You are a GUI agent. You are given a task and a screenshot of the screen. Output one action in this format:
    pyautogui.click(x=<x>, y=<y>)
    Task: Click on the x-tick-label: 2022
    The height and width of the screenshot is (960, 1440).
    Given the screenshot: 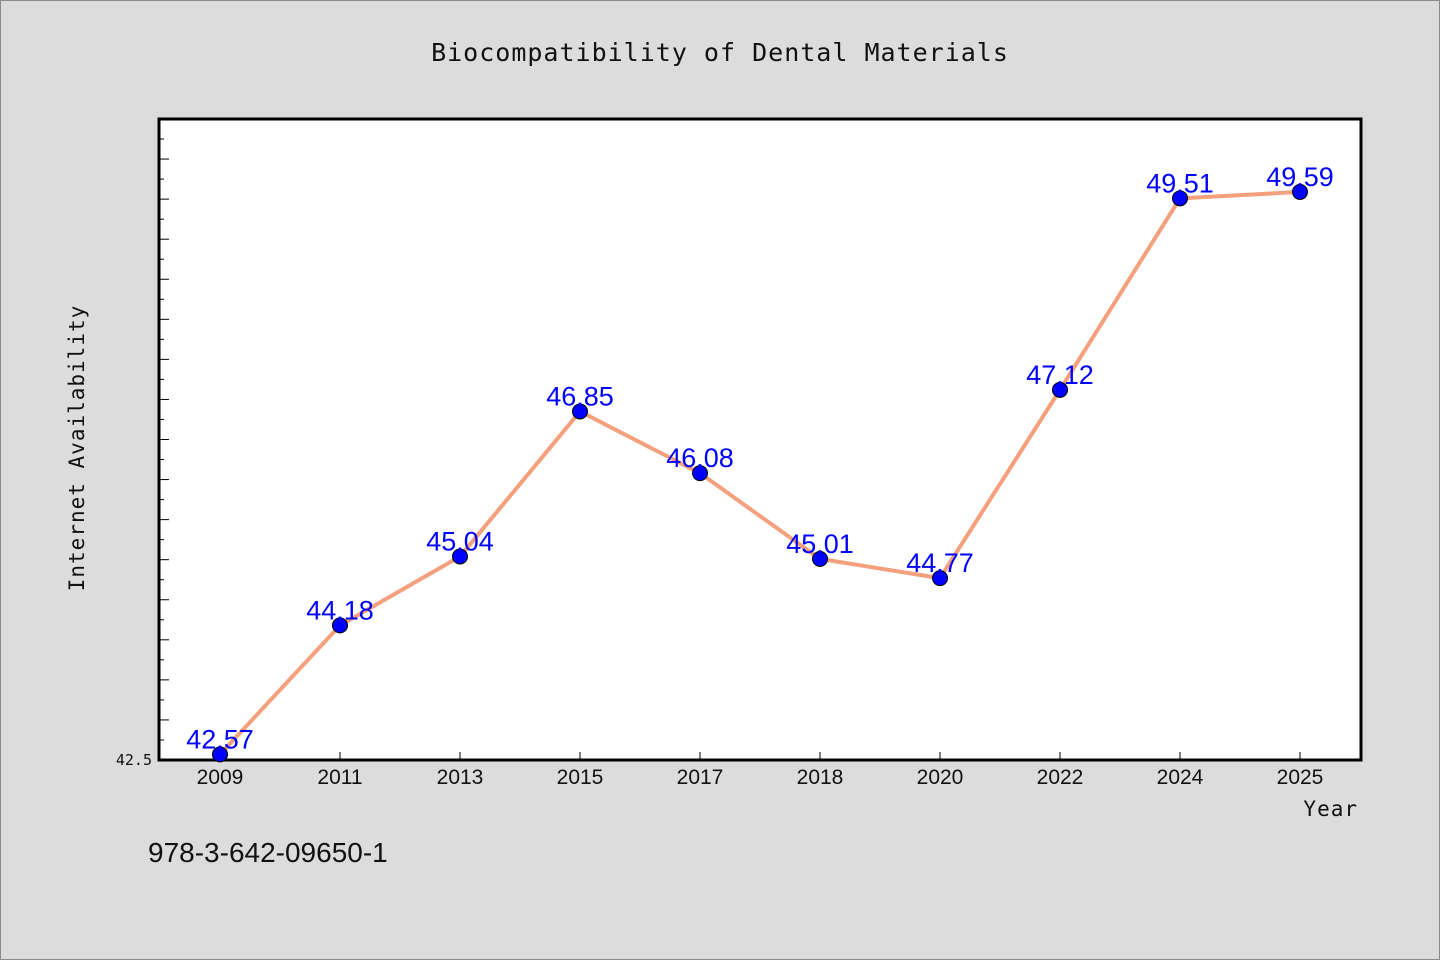 What is the action you would take?
    pyautogui.click(x=1060, y=777)
    